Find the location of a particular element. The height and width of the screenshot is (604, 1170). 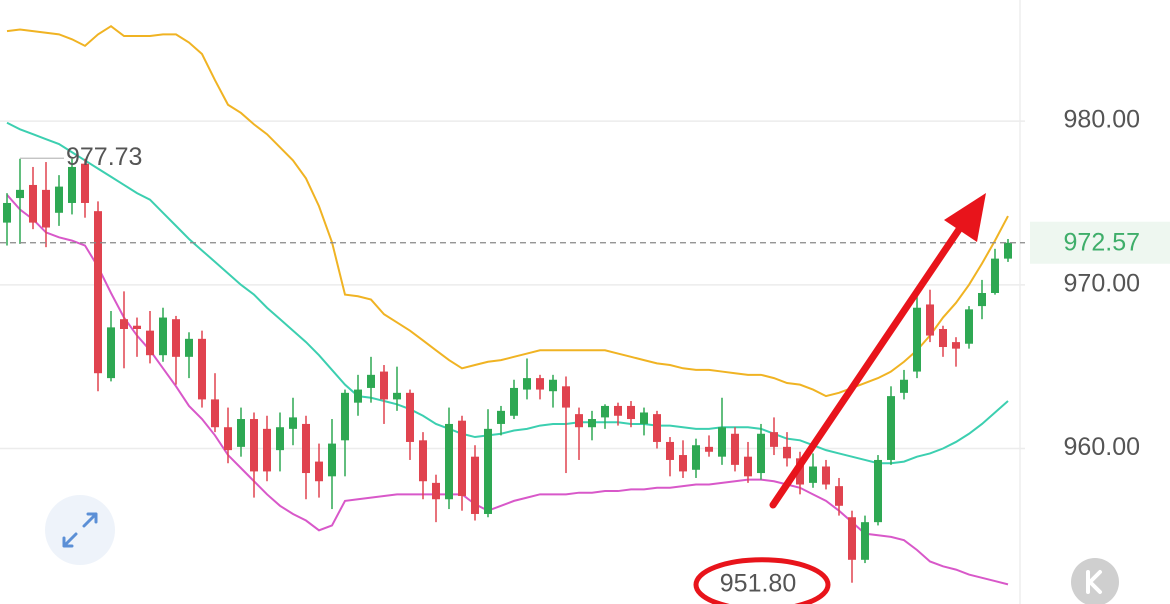

expand-icon is located at coordinates (80, 530).